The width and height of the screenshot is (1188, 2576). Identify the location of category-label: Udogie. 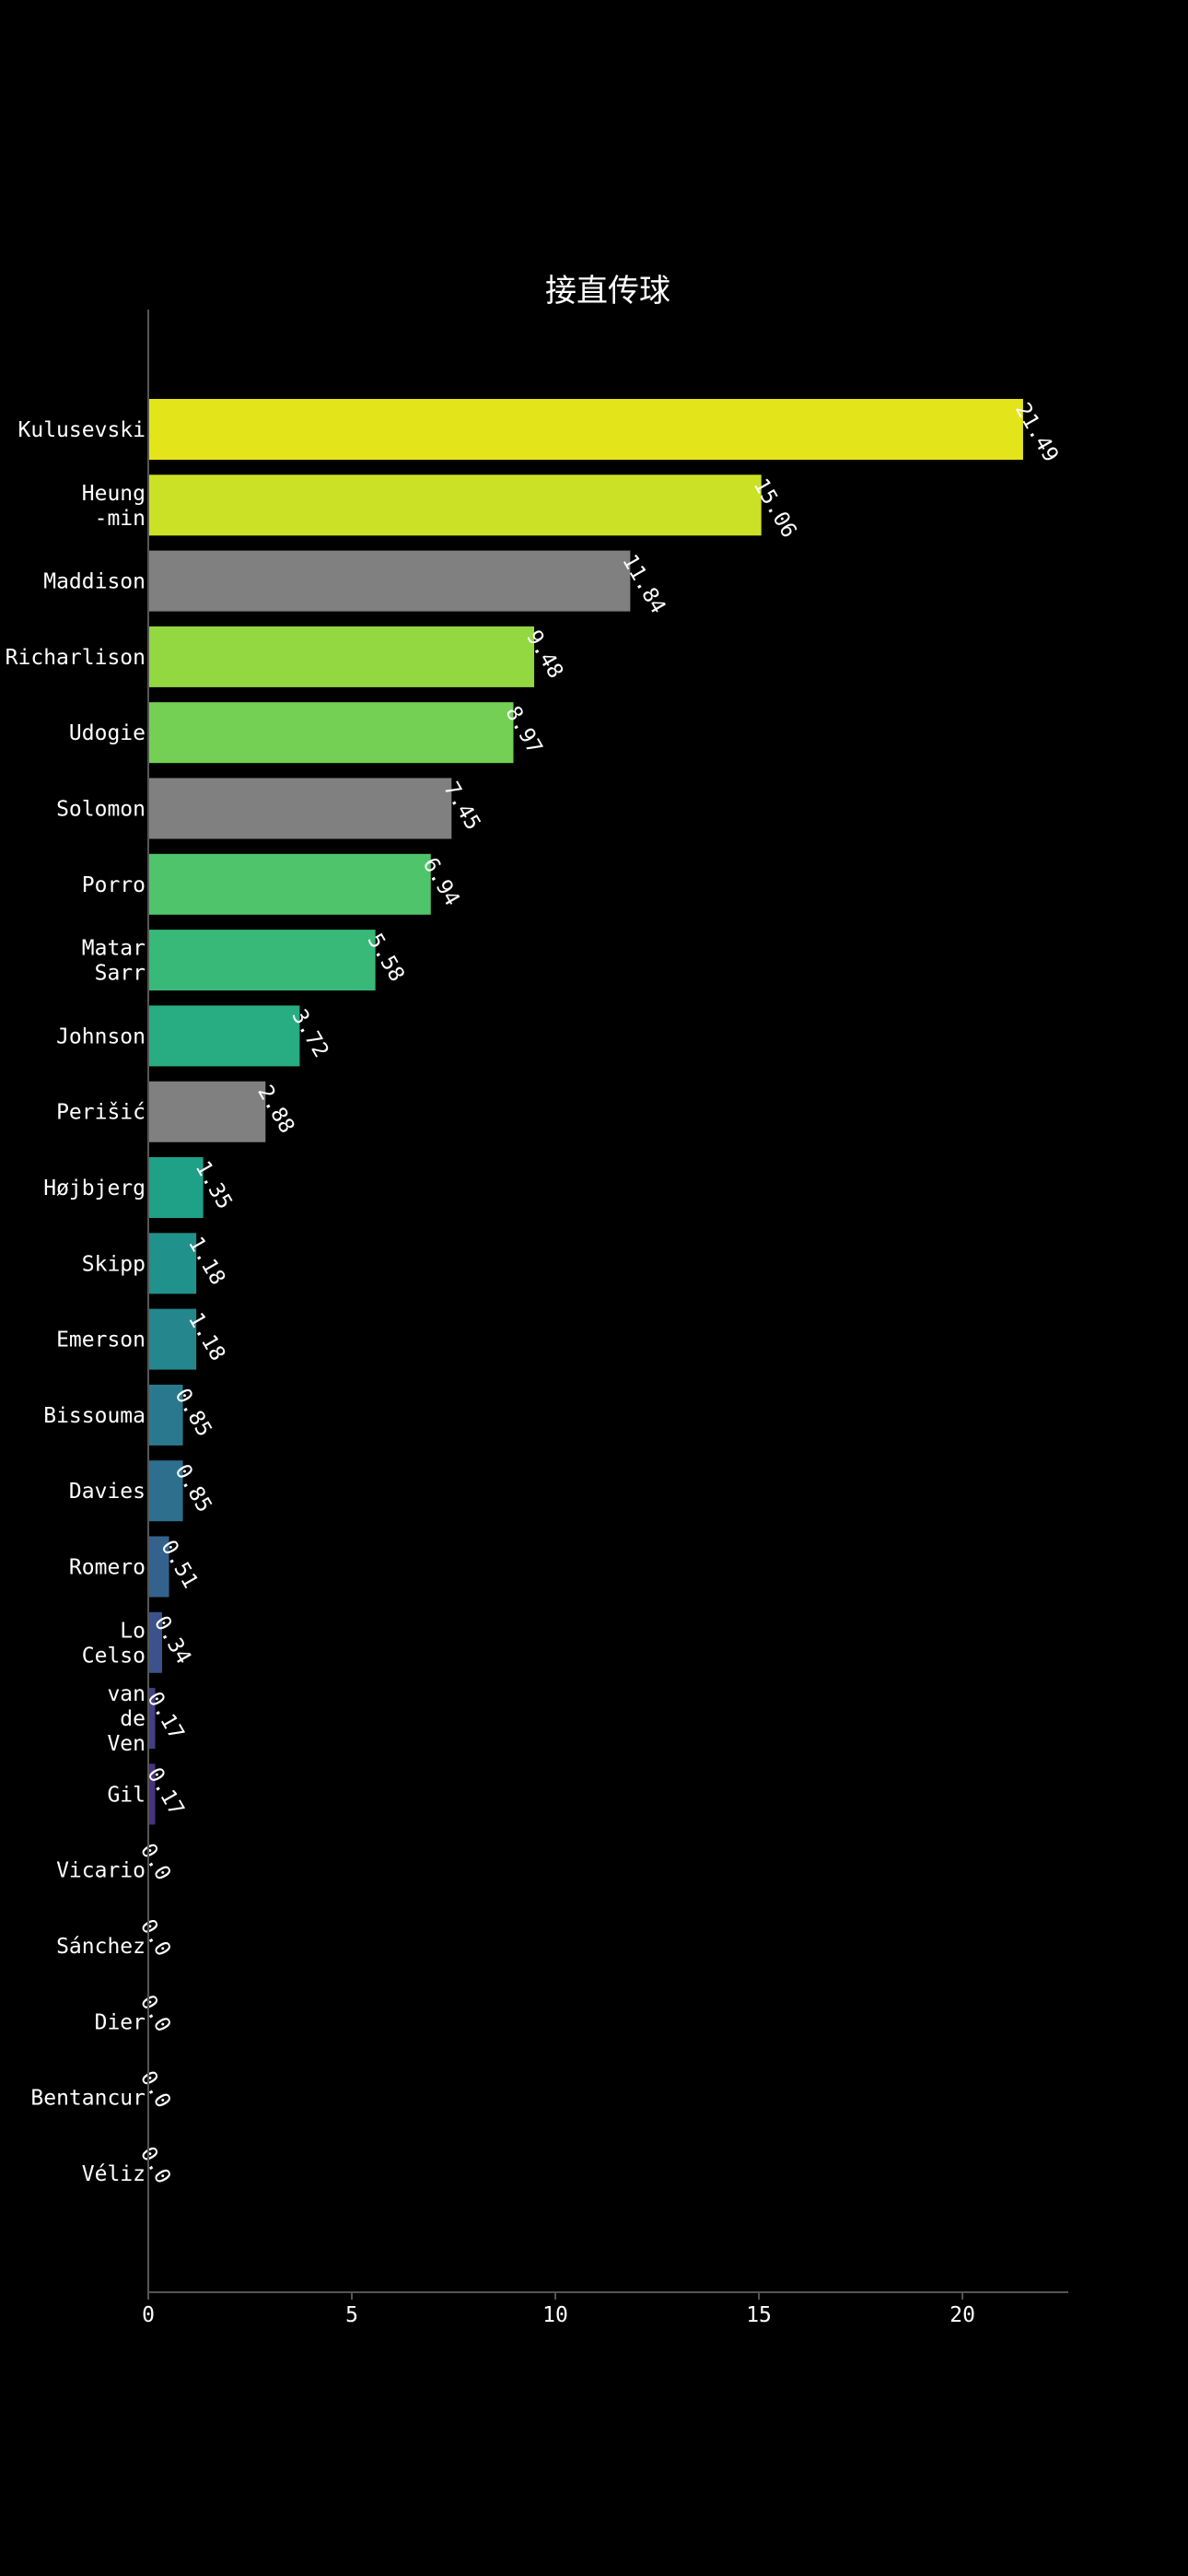
(107, 733).